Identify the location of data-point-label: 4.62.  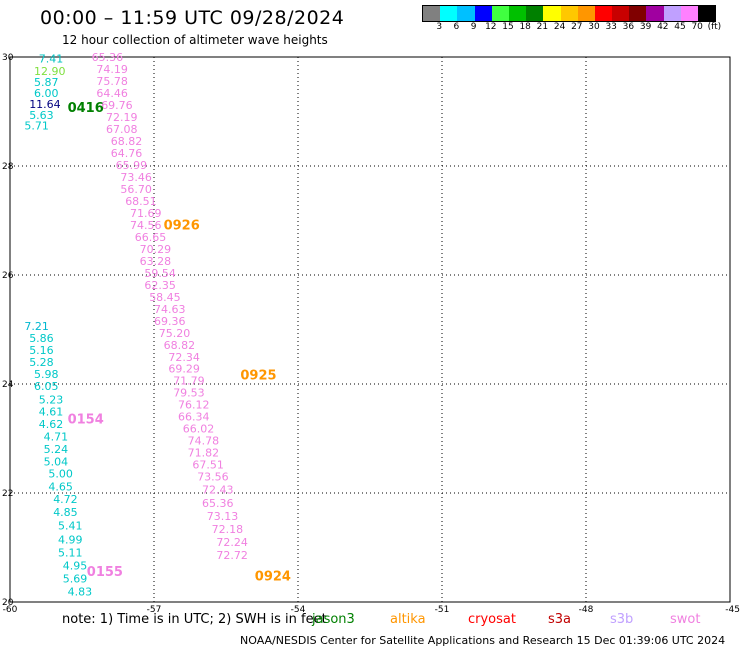
(51, 424).